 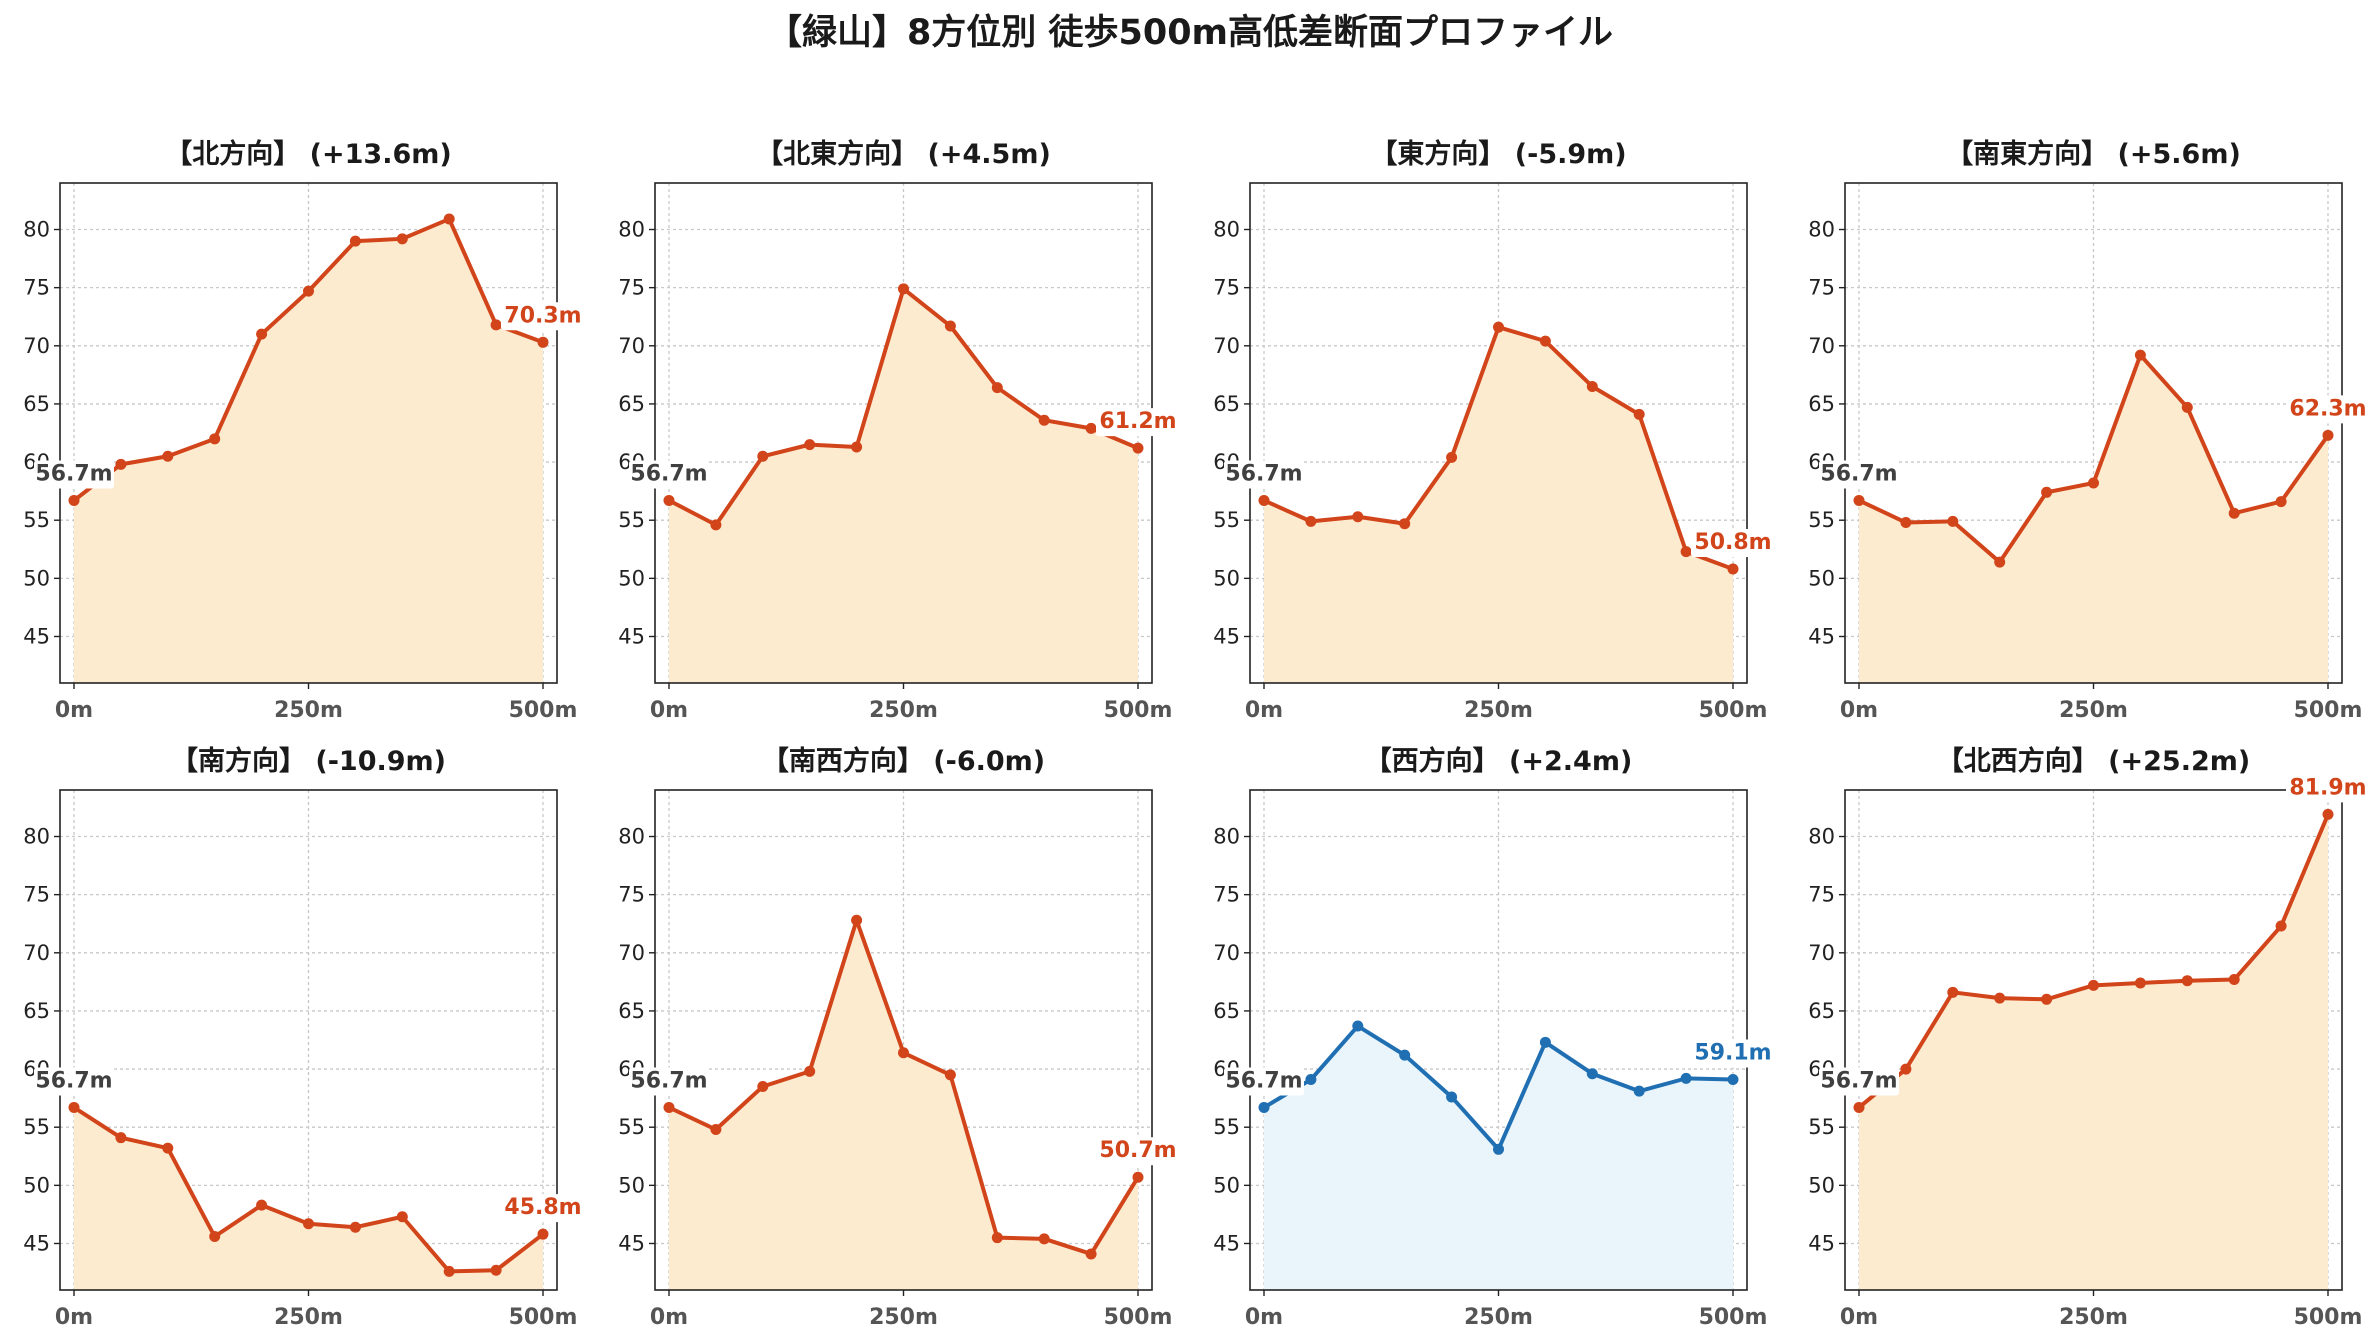 What do you see at coordinates (1499, 761) in the screenshot?
I see `panel-title: 【西方向】 (+2.4m)` at bounding box center [1499, 761].